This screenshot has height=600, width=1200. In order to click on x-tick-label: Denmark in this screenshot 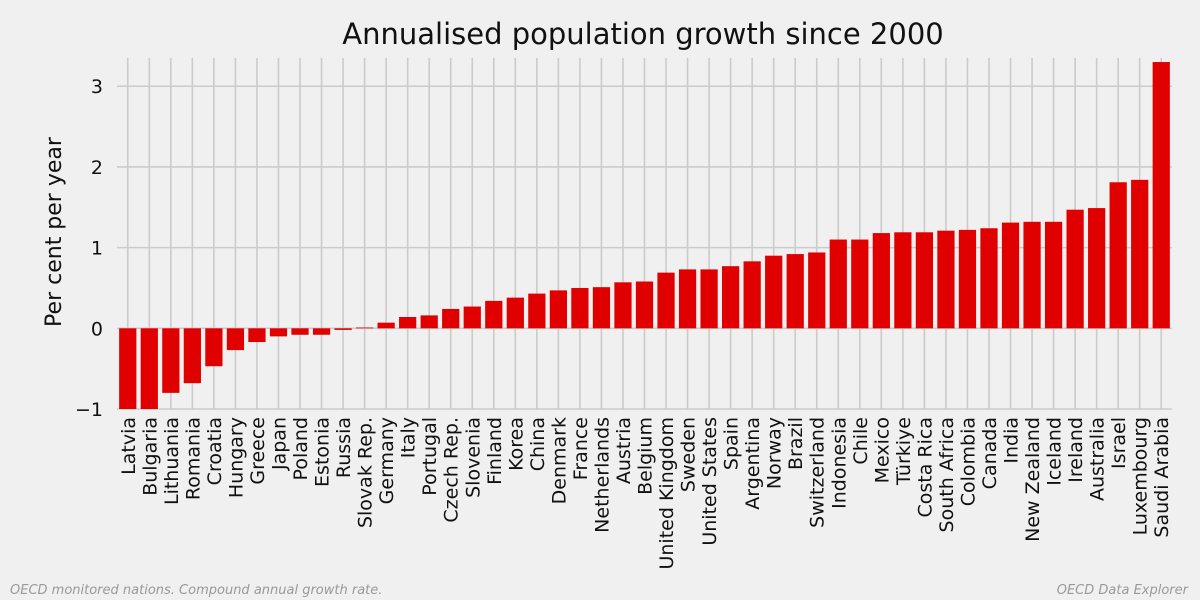, I will do `click(559, 460)`.